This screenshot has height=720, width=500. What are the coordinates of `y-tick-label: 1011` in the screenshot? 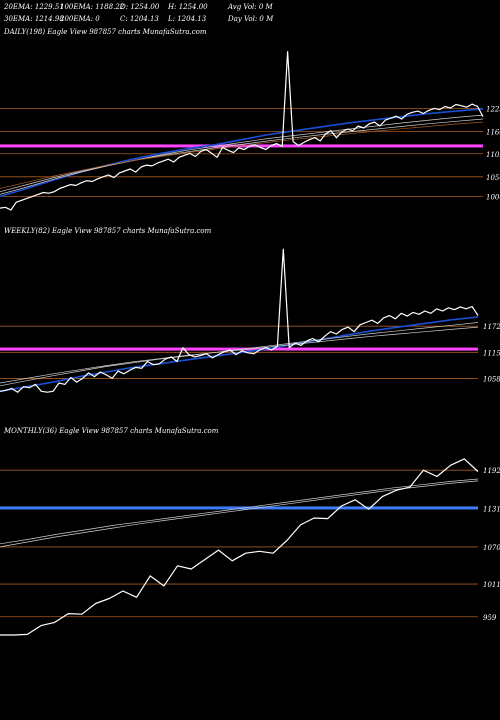 It's located at (491, 585).